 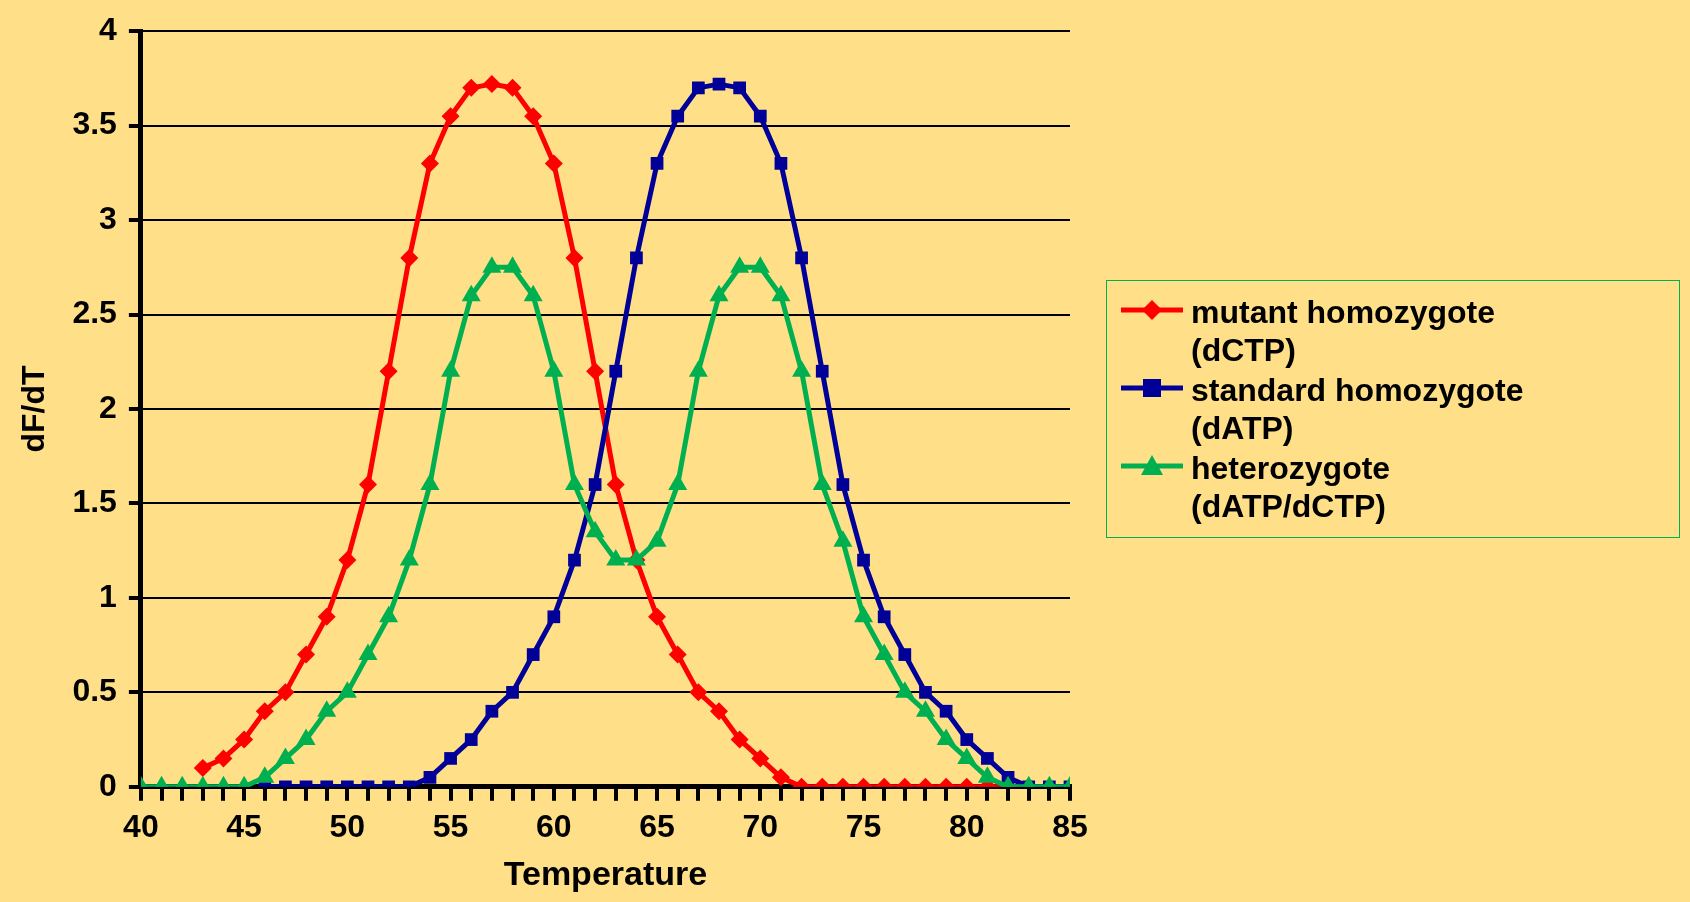 What do you see at coordinates (657, 825) in the screenshot?
I see `x-tick-label: 65` at bounding box center [657, 825].